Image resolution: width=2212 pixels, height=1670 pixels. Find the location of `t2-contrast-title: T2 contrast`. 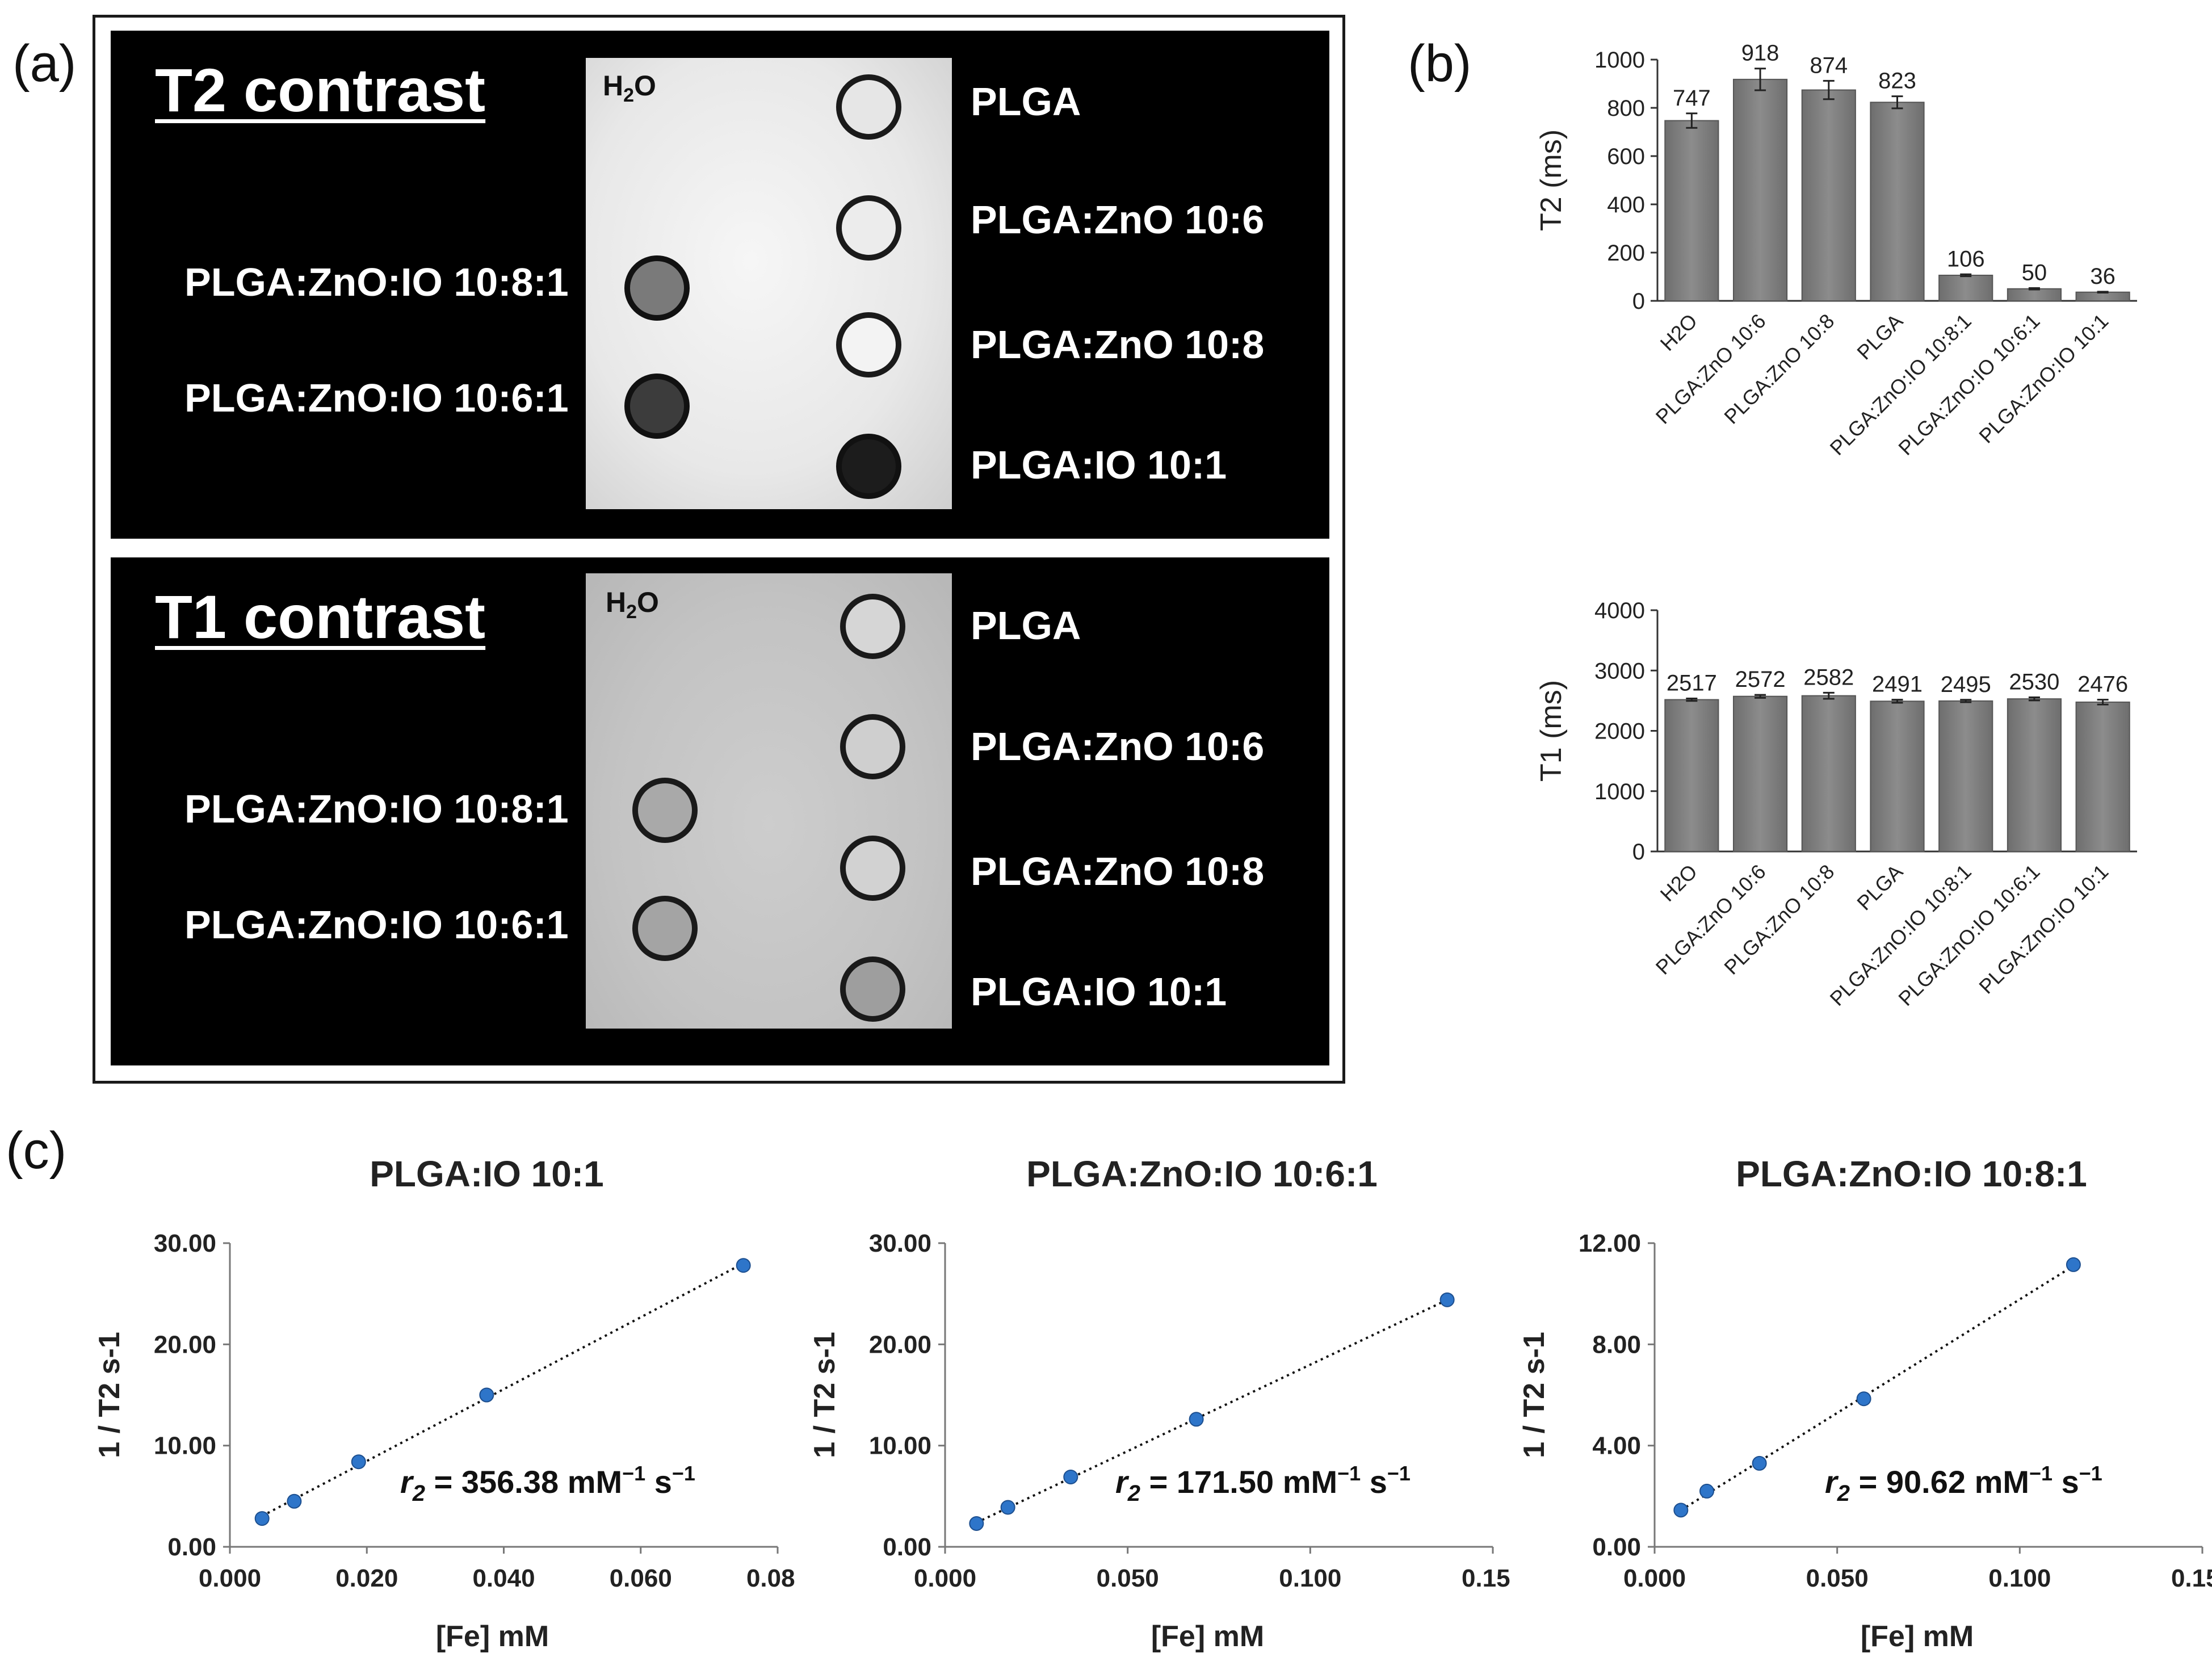

t2-contrast-title: T2 contrast is located at coordinates (320, 90).